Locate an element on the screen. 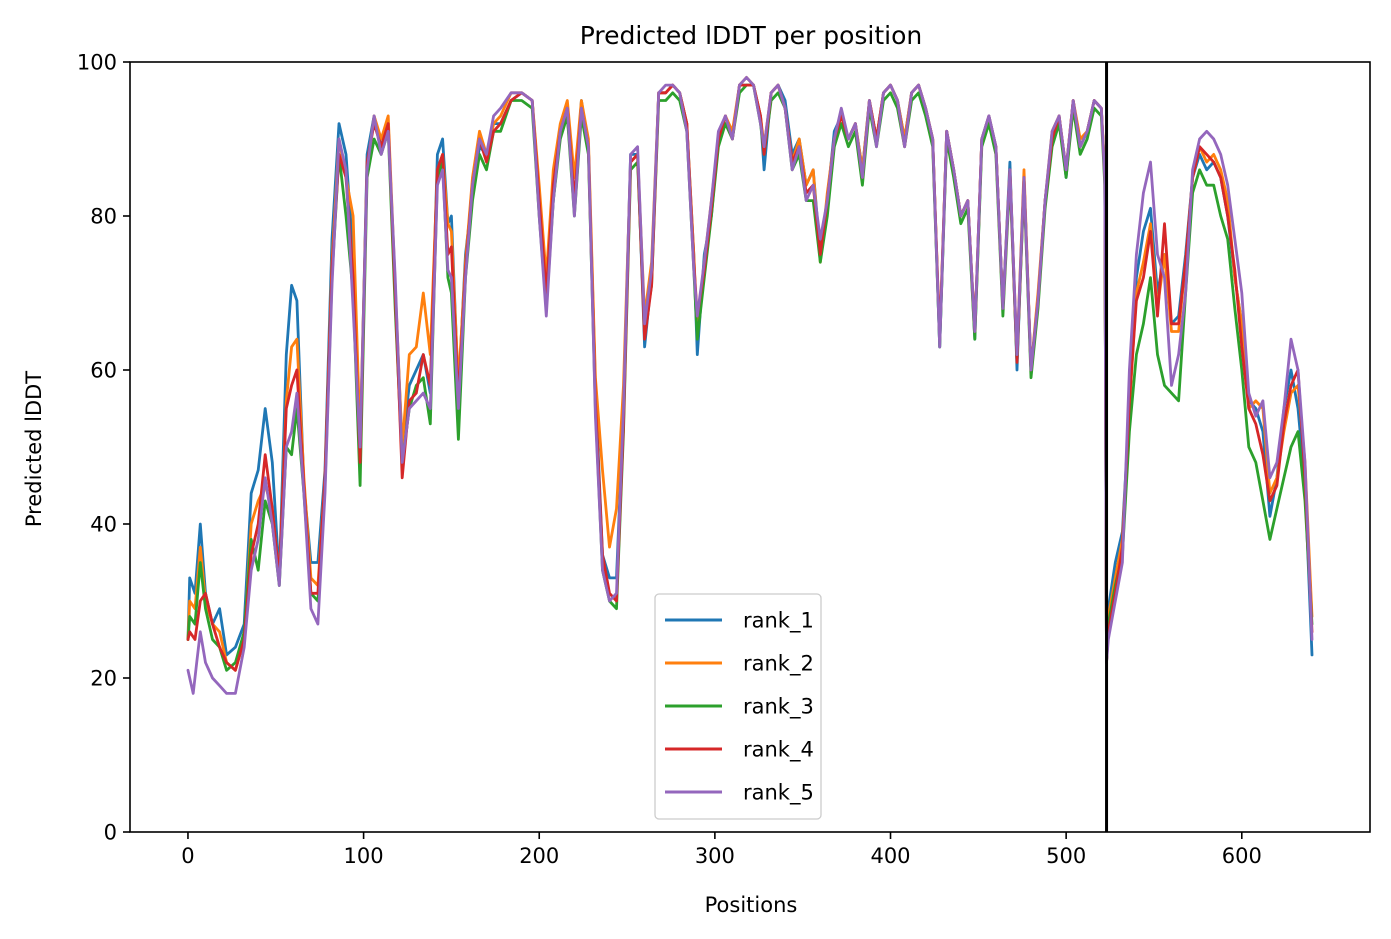  y-tick-label: 60 is located at coordinates (103, 371).